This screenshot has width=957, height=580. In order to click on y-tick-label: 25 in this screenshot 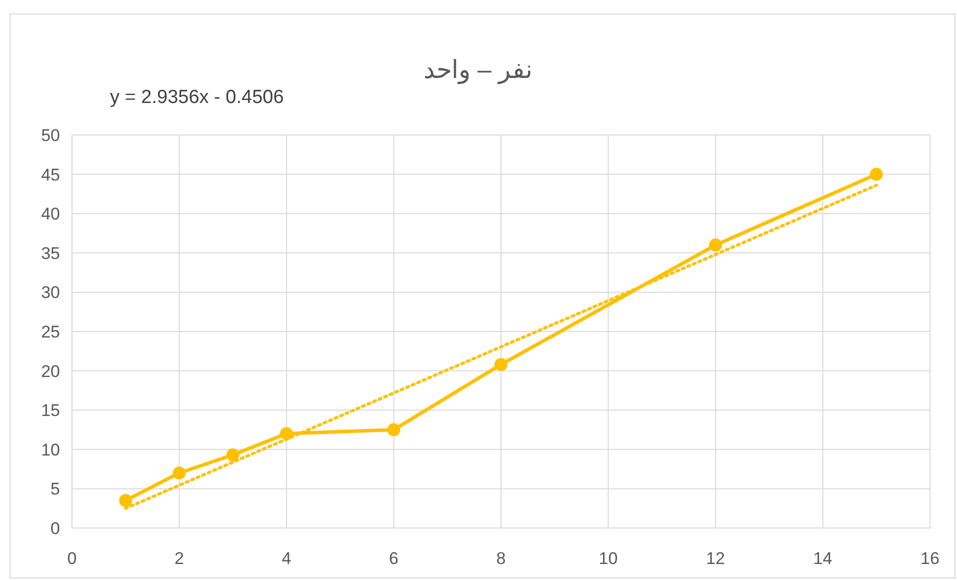, I will do `click(50, 332)`.